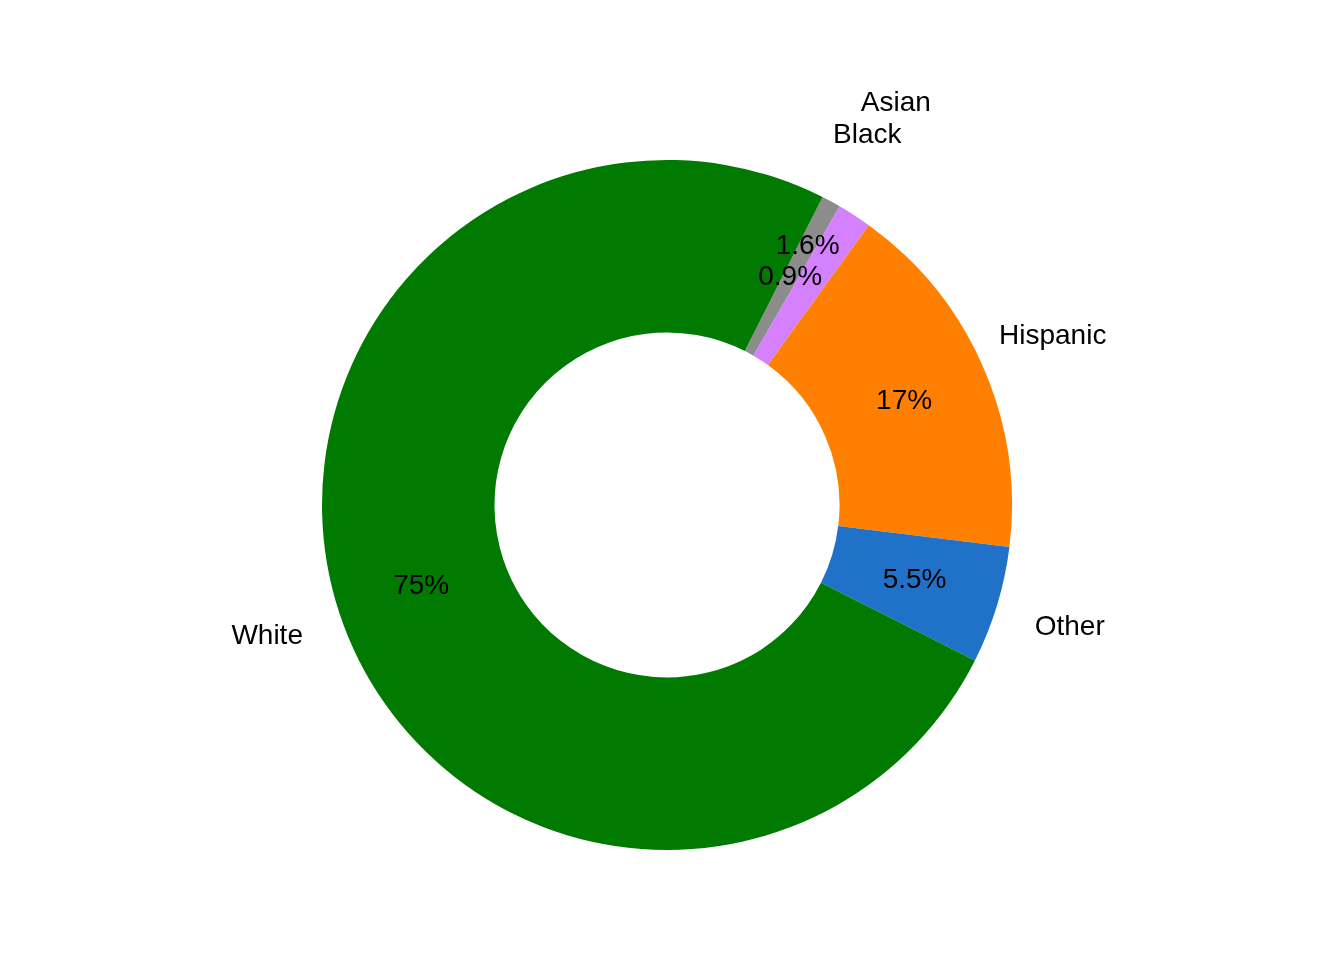  What do you see at coordinates (807, 244) in the screenshot?
I see `data-label: 1.6%` at bounding box center [807, 244].